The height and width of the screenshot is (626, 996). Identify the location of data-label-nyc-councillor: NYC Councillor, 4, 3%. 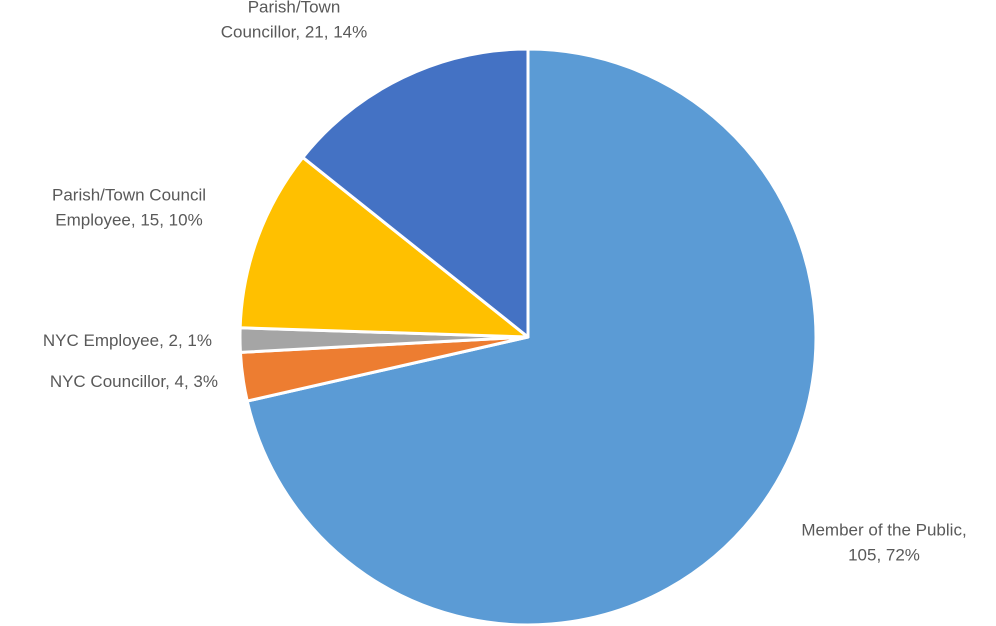
(134, 381).